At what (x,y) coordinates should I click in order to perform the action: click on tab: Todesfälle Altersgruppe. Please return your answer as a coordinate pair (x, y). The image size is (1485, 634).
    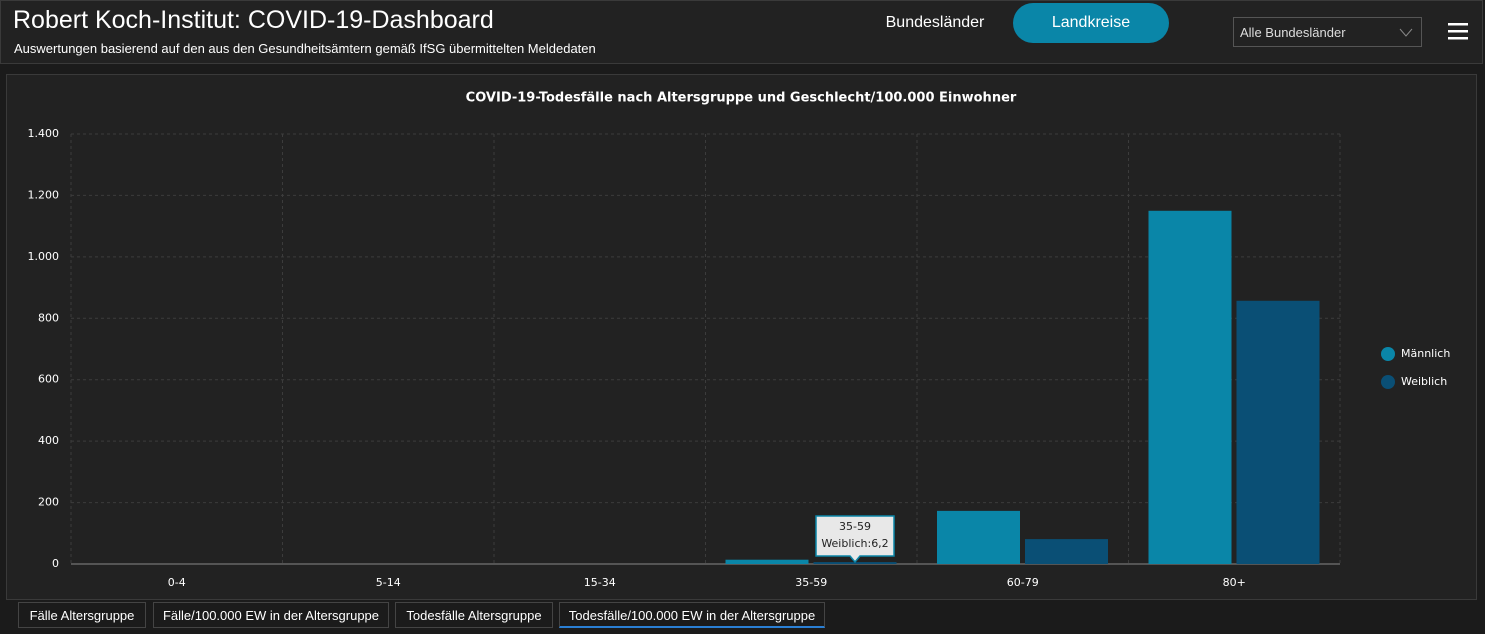
    Looking at the image, I should click on (474, 615).